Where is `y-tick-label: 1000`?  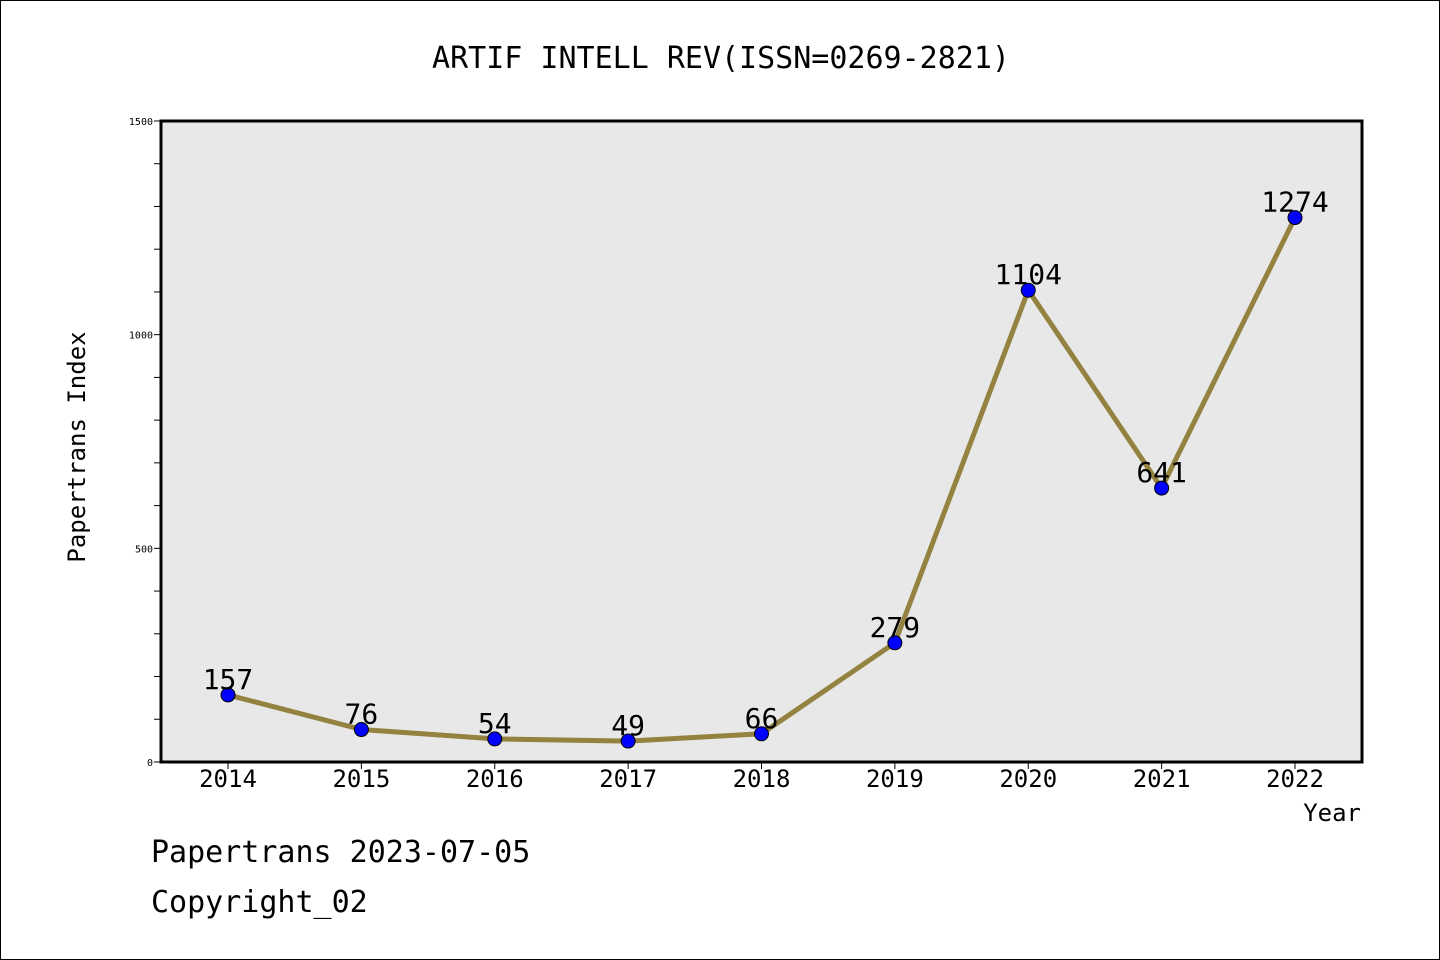
y-tick-label: 1000 is located at coordinates (141, 336).